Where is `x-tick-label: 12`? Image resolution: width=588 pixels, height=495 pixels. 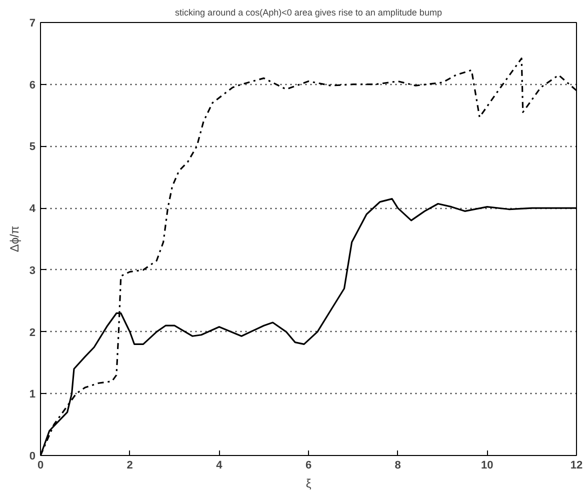 x-tick-label: 12 is located at coordinates (576, 466).